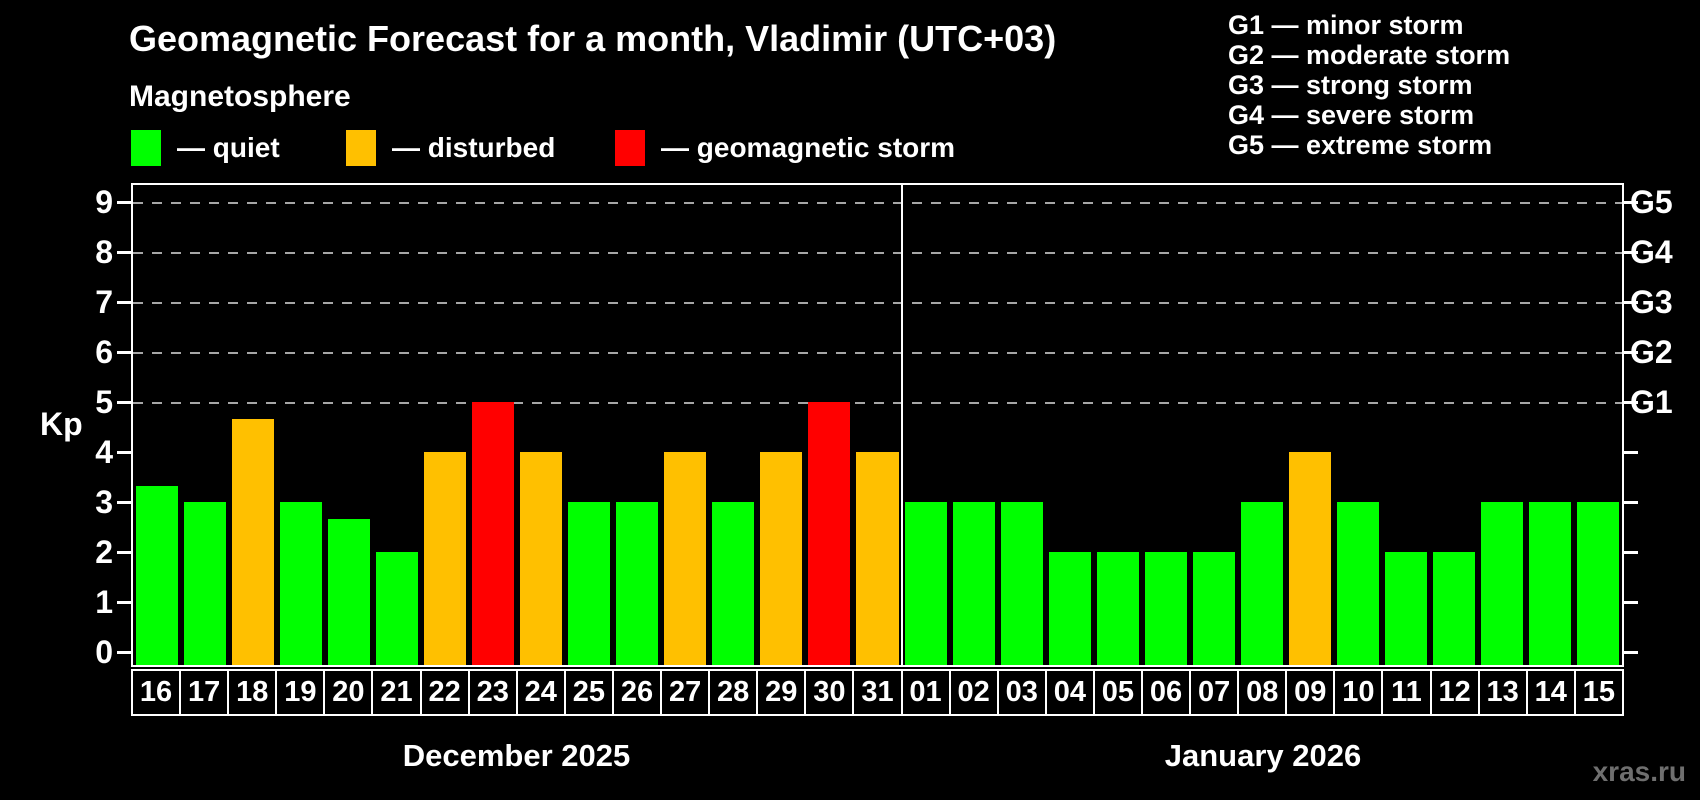 The height and width of the screenshot is (800, 1700). Describe the element at coordinates (630, 148) in the screenshot. I see `storm-color-swatch-icon` at that location.